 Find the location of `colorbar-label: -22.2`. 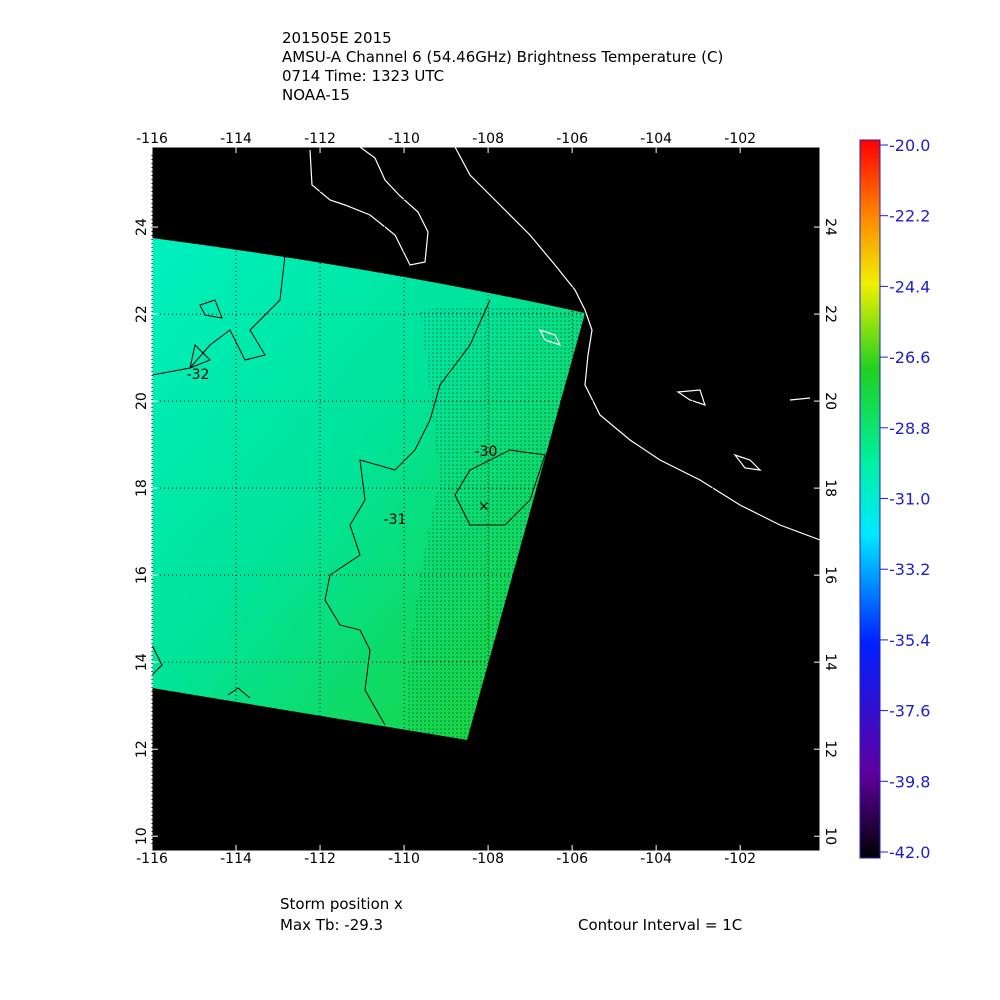

colorbar-label: -22.2 is located at coordinates (909, 216).